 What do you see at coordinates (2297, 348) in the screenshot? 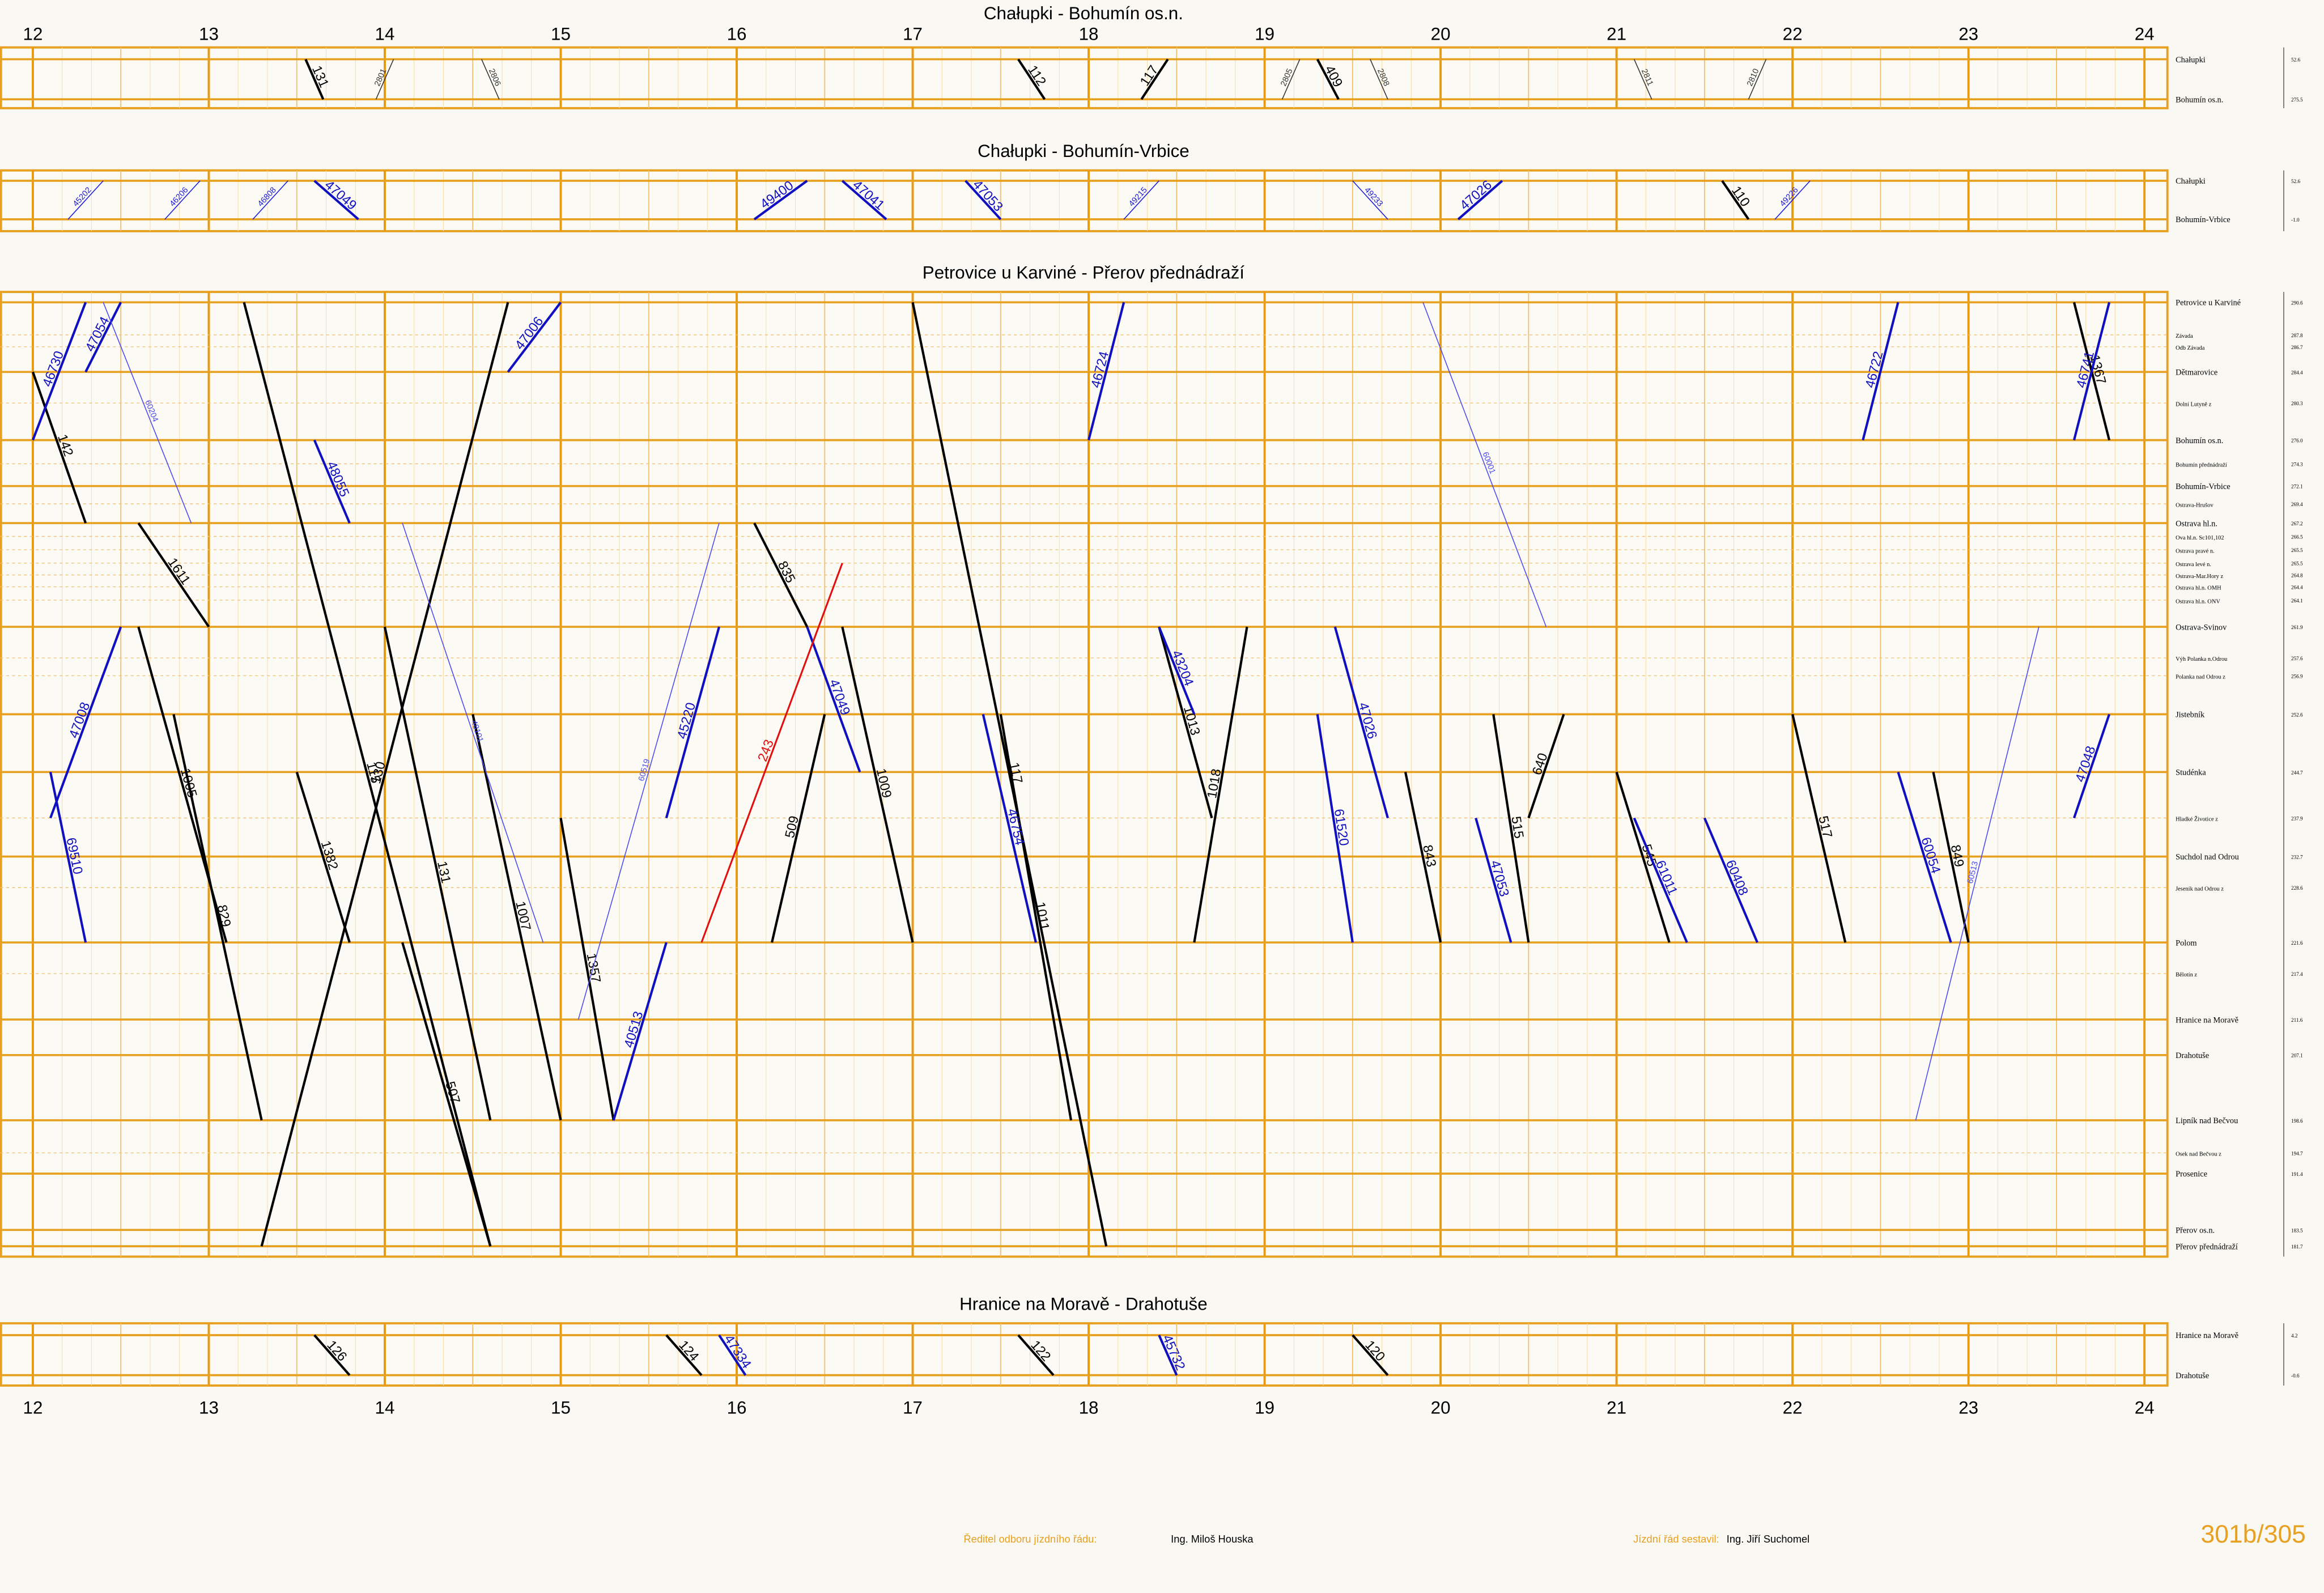
I see `station-km: 286.7` at bounding box center [2297, 348].